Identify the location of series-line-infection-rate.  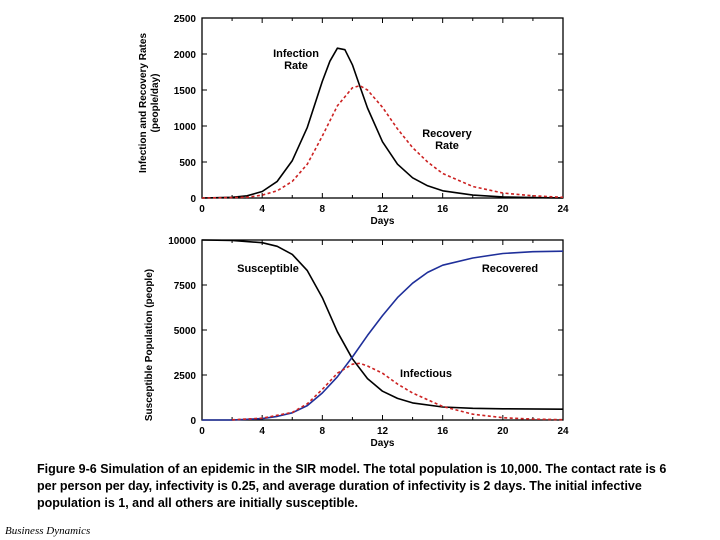
(382, 123).